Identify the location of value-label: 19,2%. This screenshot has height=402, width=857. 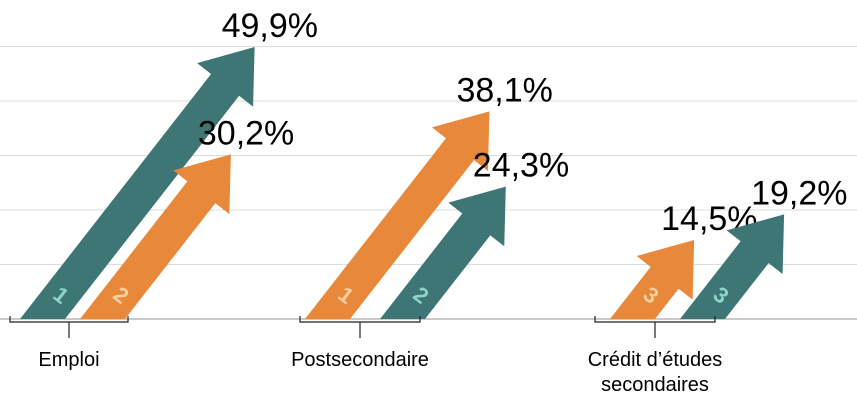
(799, 193).